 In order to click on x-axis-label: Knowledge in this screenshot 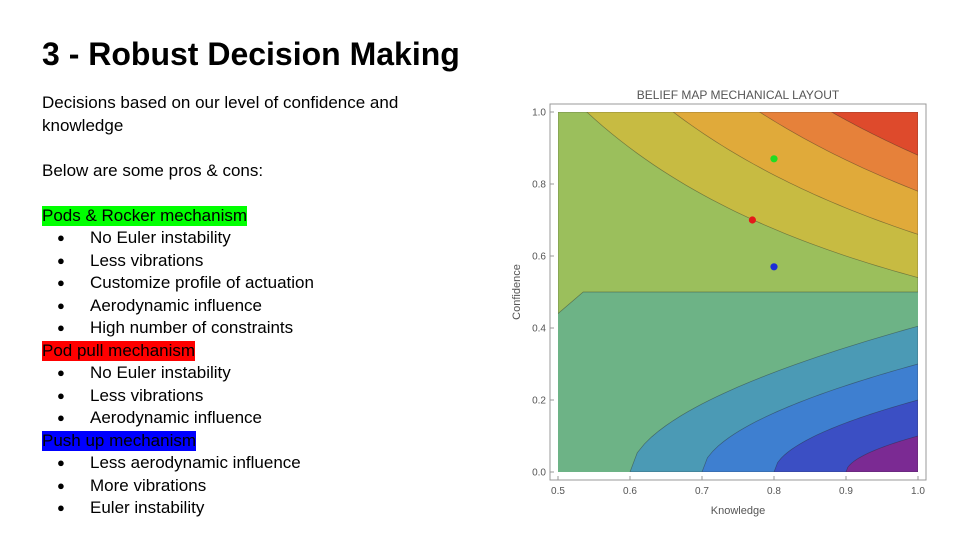, I will do `click(738, 511)`.